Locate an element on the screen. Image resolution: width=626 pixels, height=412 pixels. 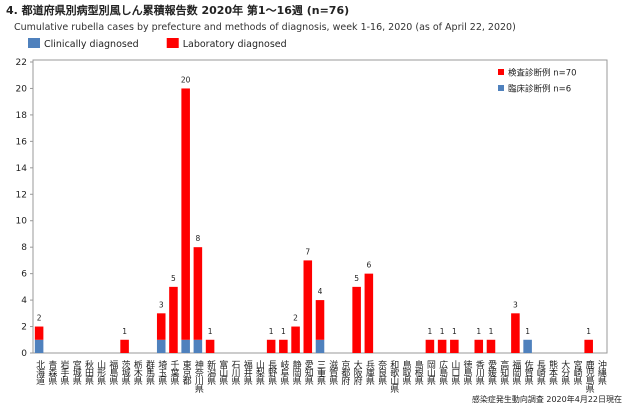
y-tick-label: 18 is located at coordinates (22, 116).